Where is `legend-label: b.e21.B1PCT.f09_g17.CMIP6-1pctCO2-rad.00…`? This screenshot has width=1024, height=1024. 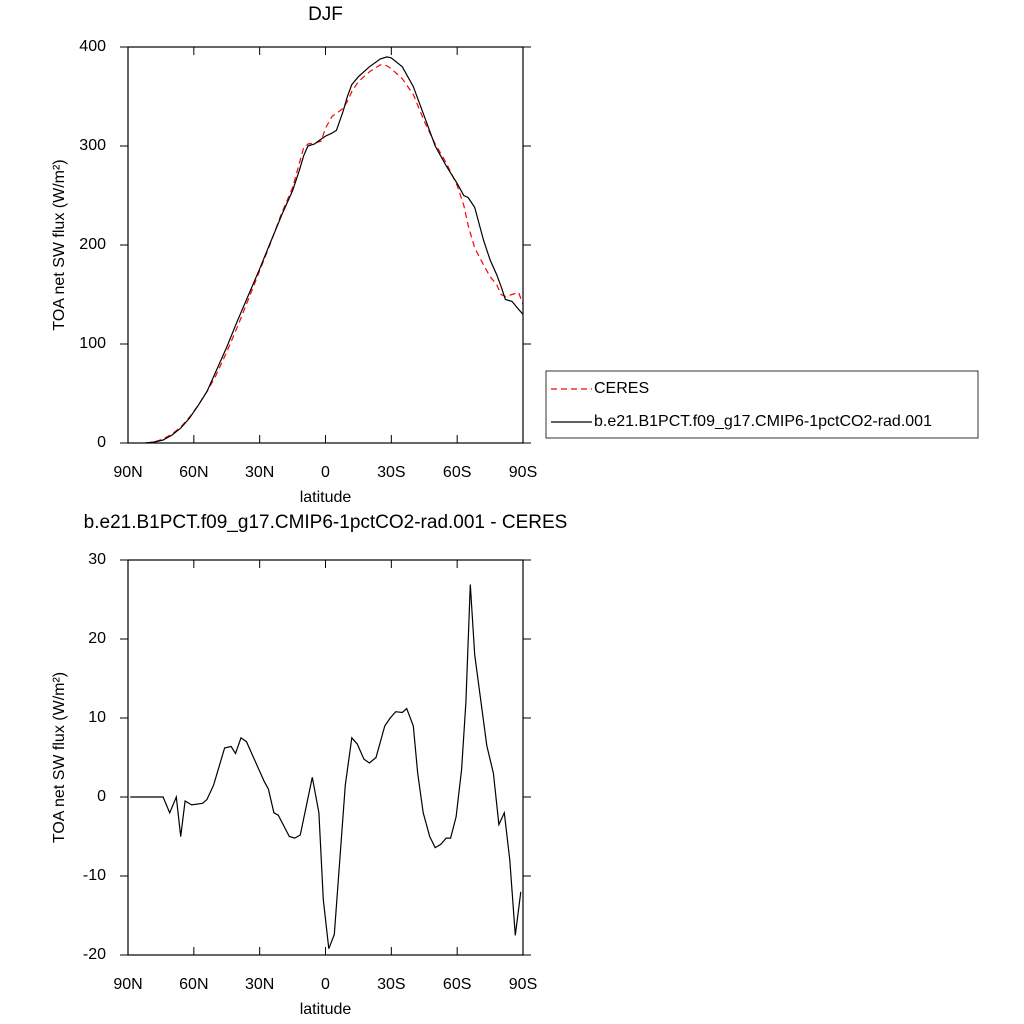
legend-label: b.e21.B1PCT.f09_g17.CMIP6-1pctCO2-rad.00… is located at coordinates (763, 421).